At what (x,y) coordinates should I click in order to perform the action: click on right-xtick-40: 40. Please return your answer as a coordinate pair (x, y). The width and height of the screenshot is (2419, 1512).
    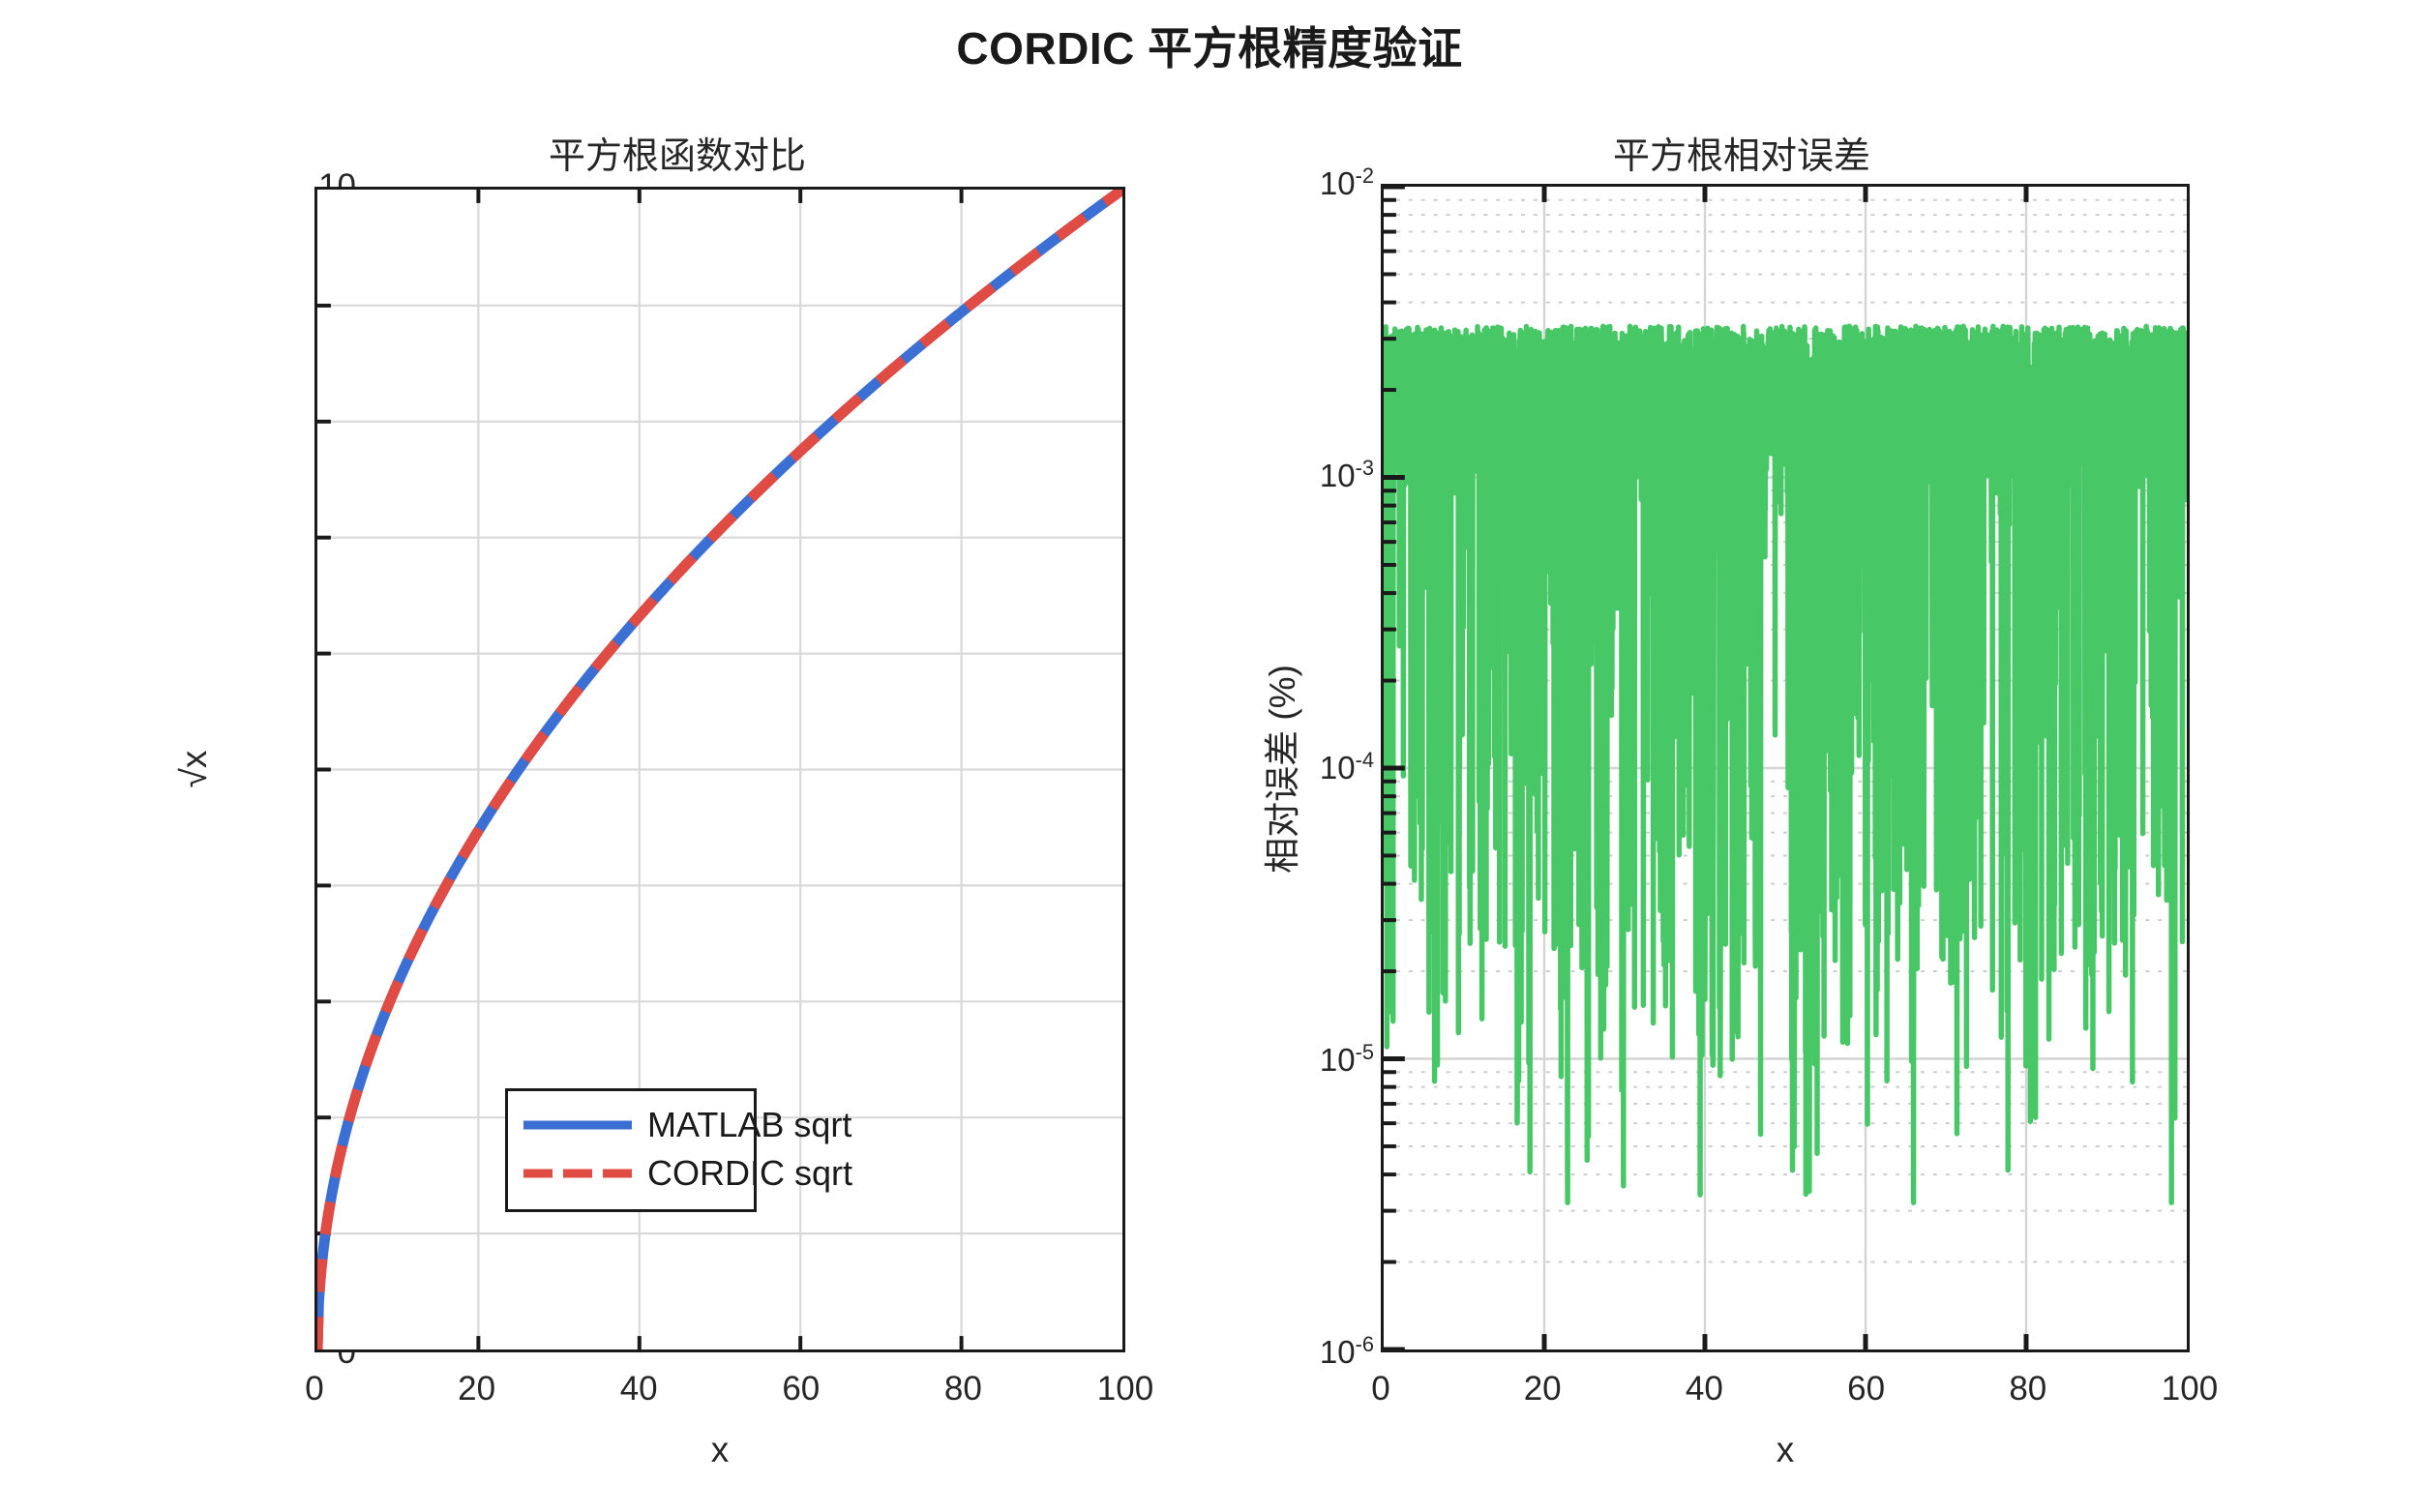
    Looking at the image, I should click on (1704, 1389).